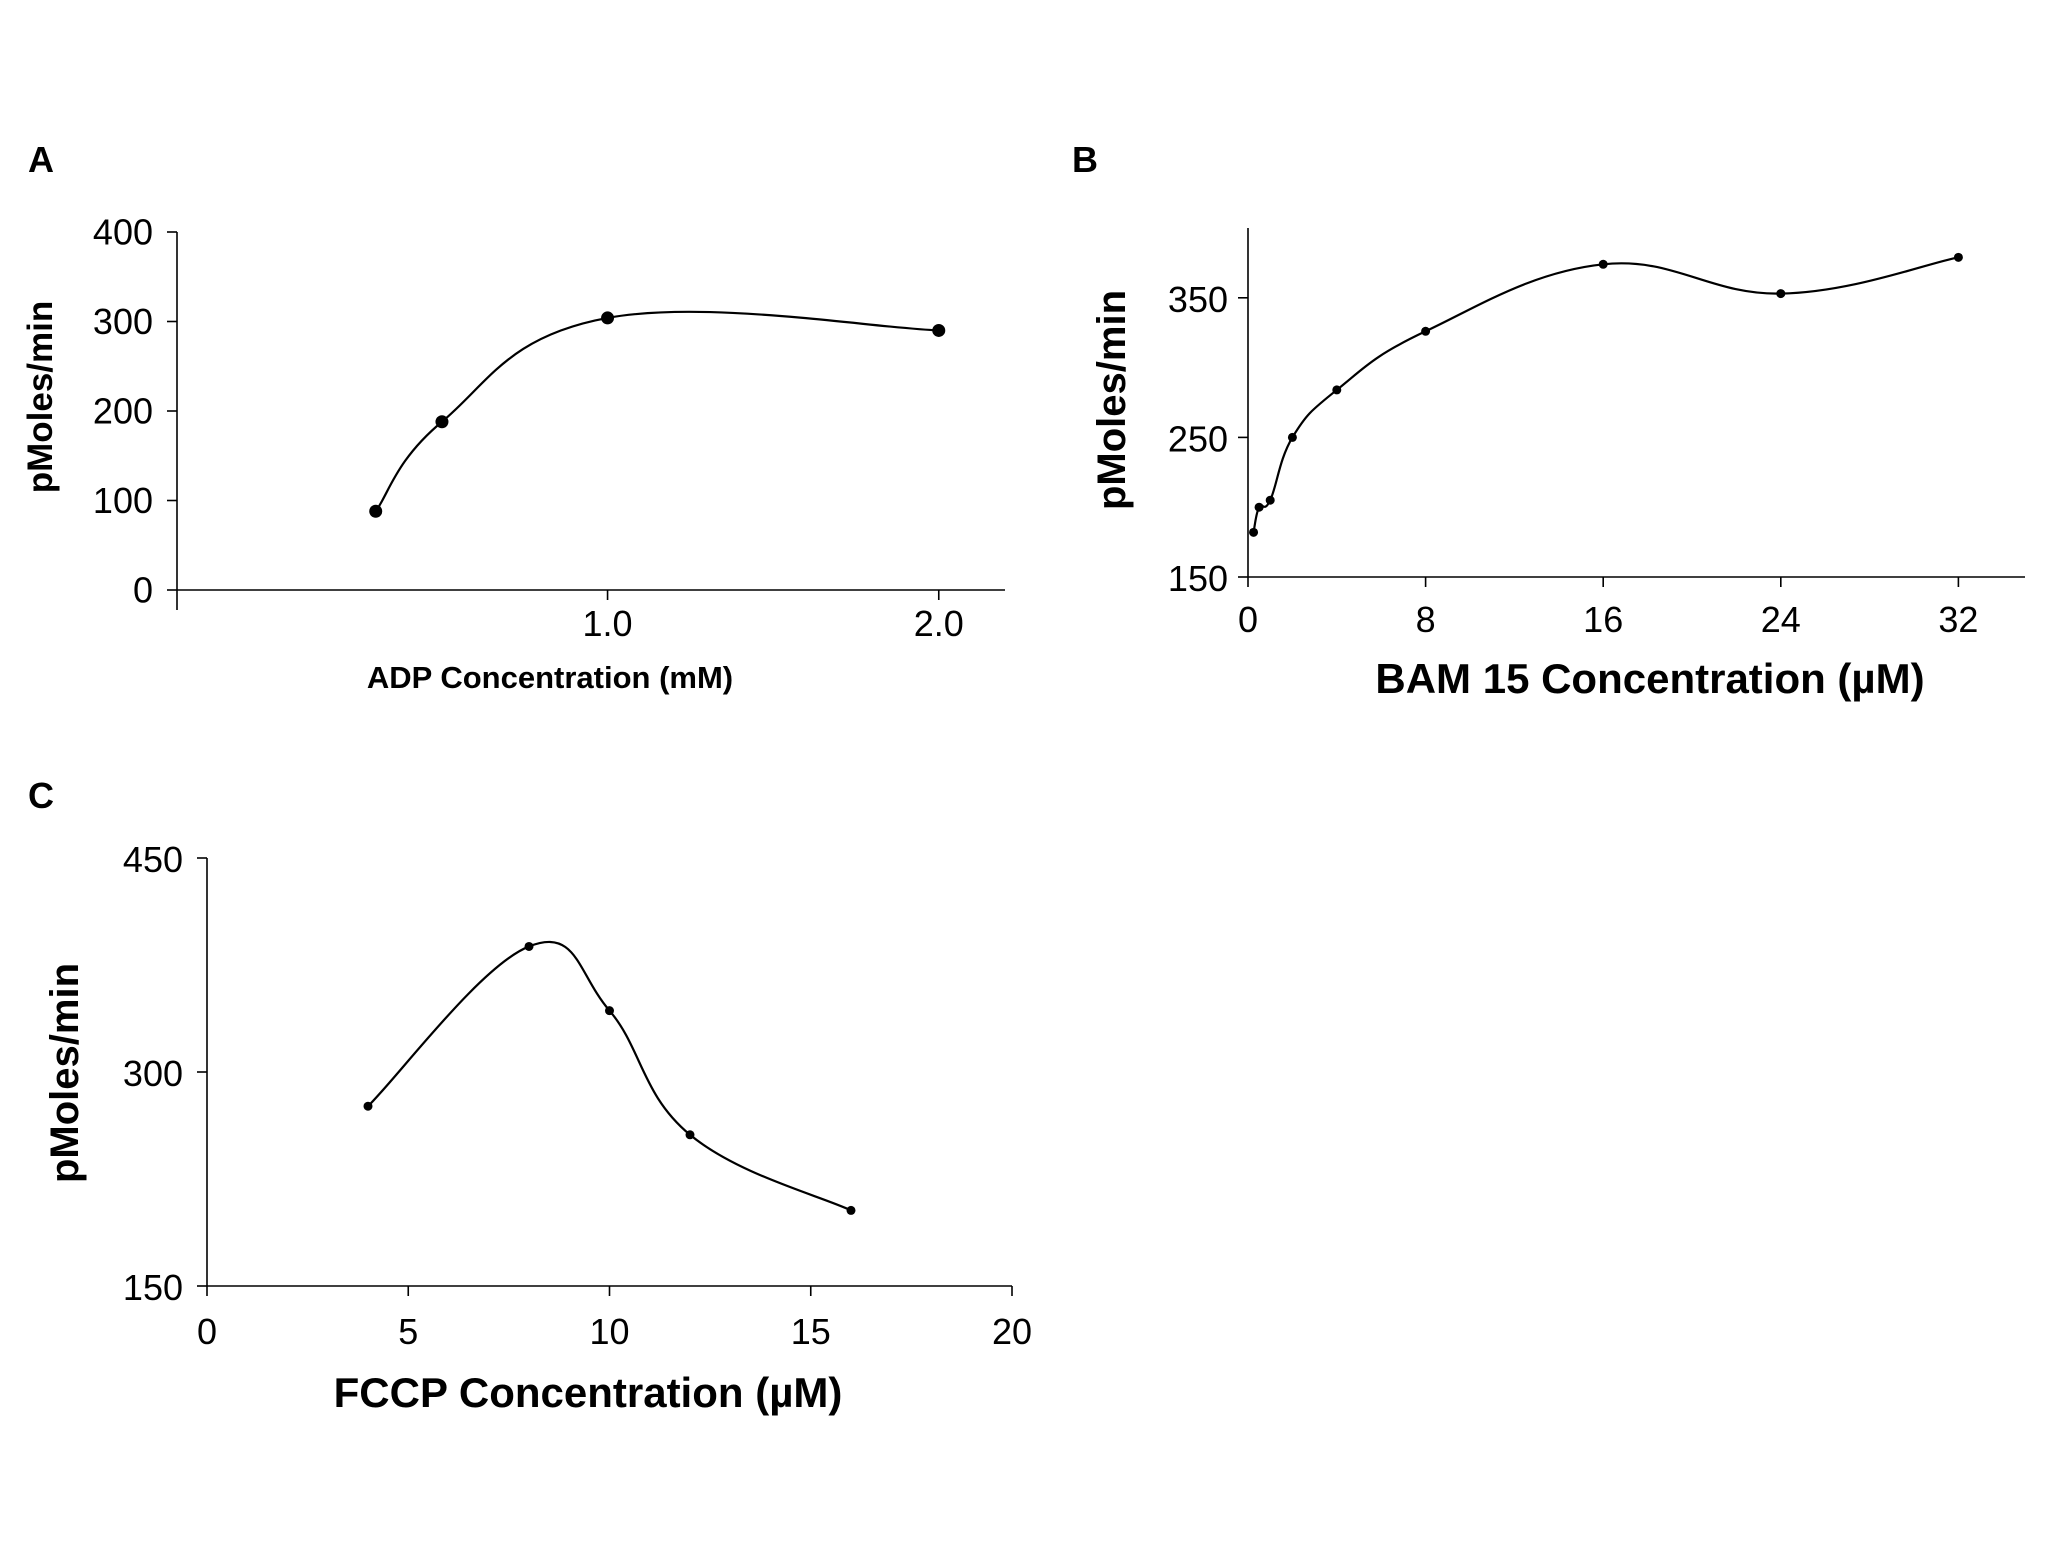 The height and width of the screenshot is (1549, 2065). Describe the element at coordinates (1781, 619) in the screenshot. I see `x-tick-label: 24` at that location.